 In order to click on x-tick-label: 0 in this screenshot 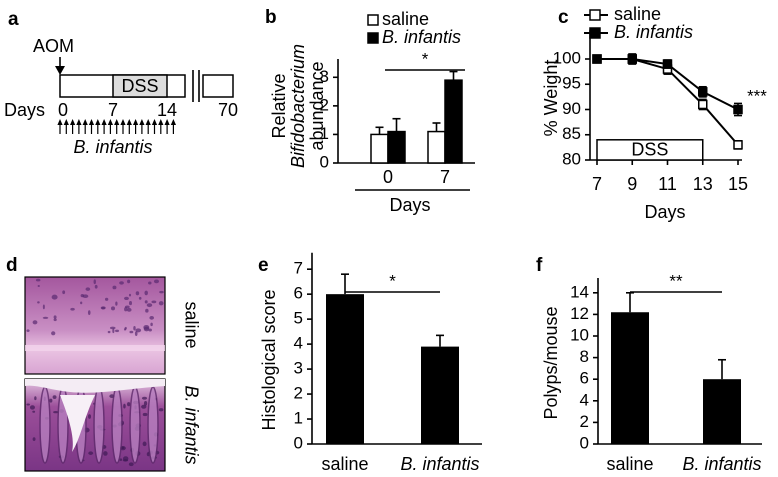, I will do `click(388, 177)`.